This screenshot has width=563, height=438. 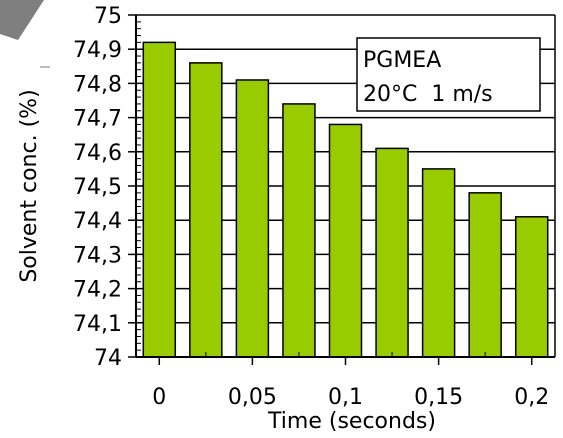 I want to click on x-tick-label-2: 0,1, so click(x=345, y=397).